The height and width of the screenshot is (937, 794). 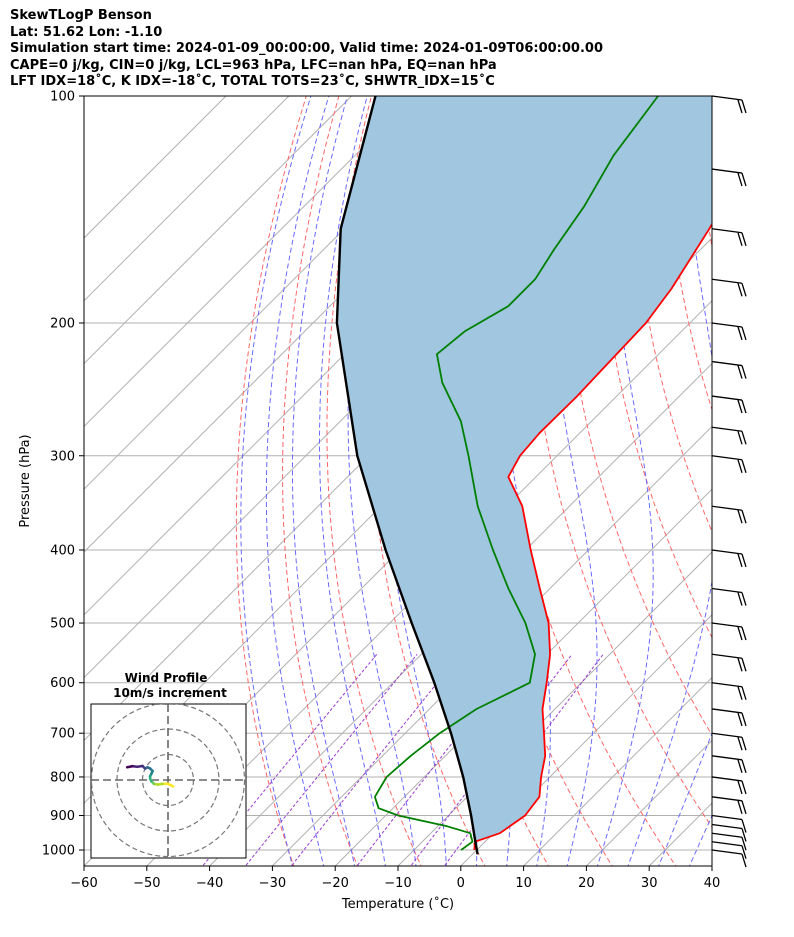 What do you see at coordinates (81, 15) in the screenshot?
I see `station-title: SkewTLogP Benson` at bounding box center [81, 15].